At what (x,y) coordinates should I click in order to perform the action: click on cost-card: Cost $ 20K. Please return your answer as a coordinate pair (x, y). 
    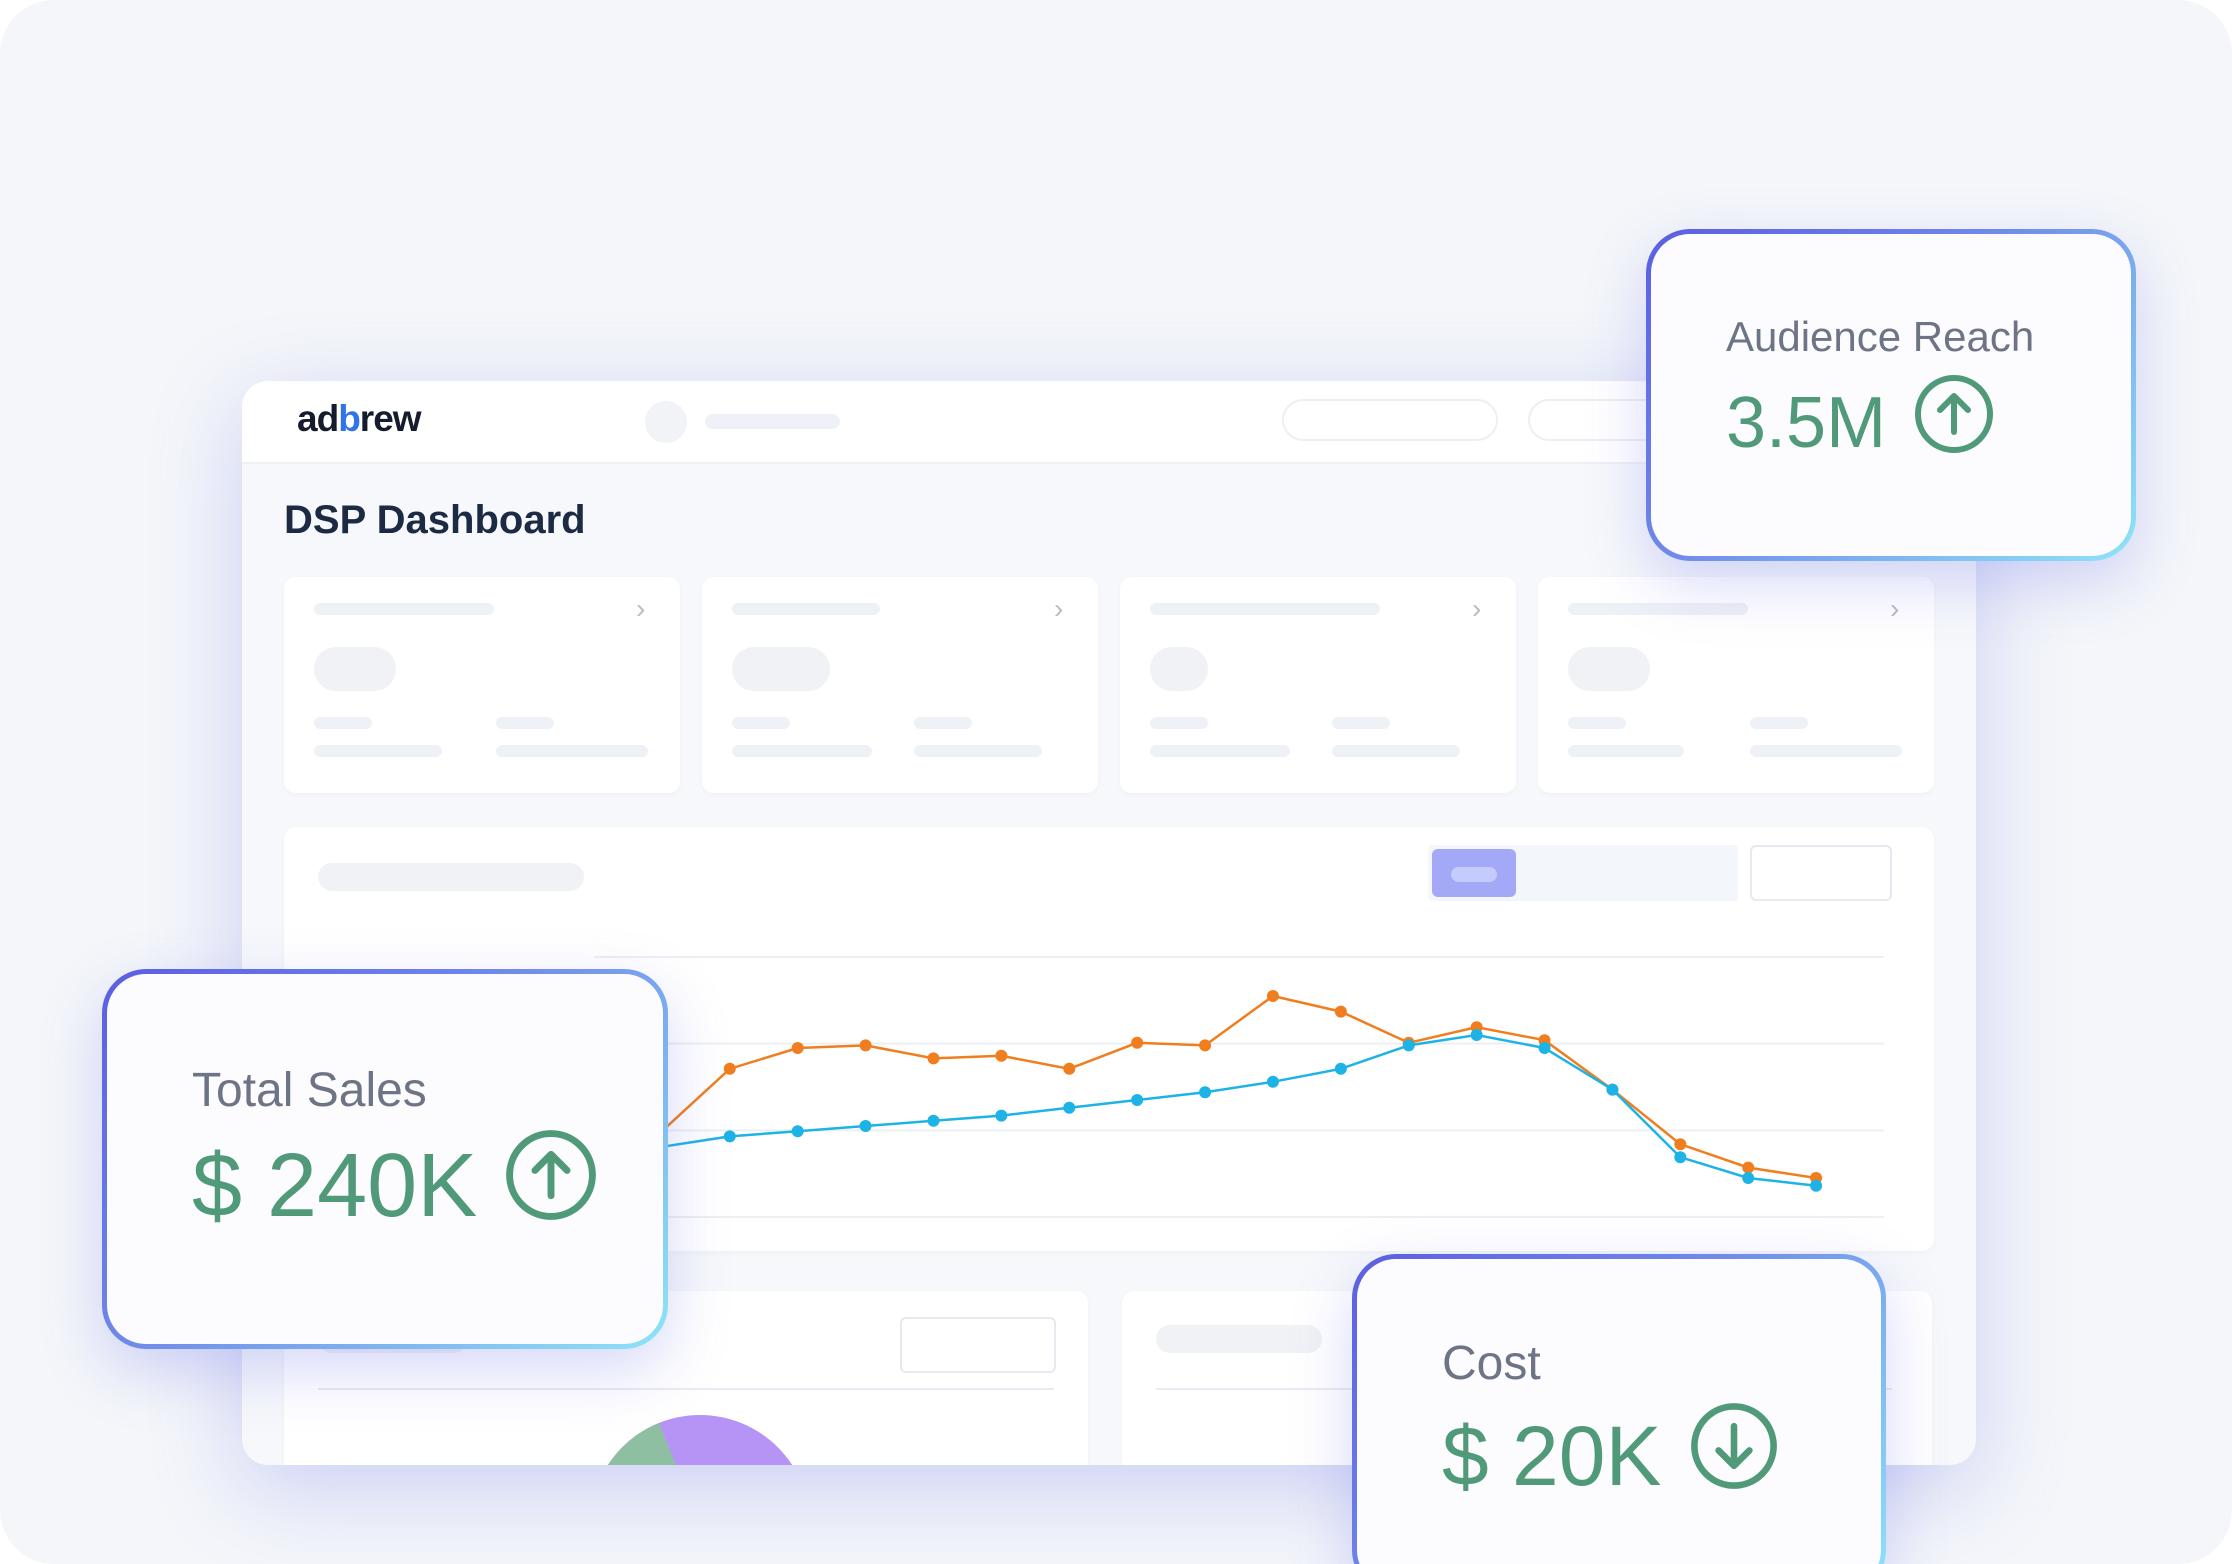
    Looking at the image, I should click on (1619, 1409).